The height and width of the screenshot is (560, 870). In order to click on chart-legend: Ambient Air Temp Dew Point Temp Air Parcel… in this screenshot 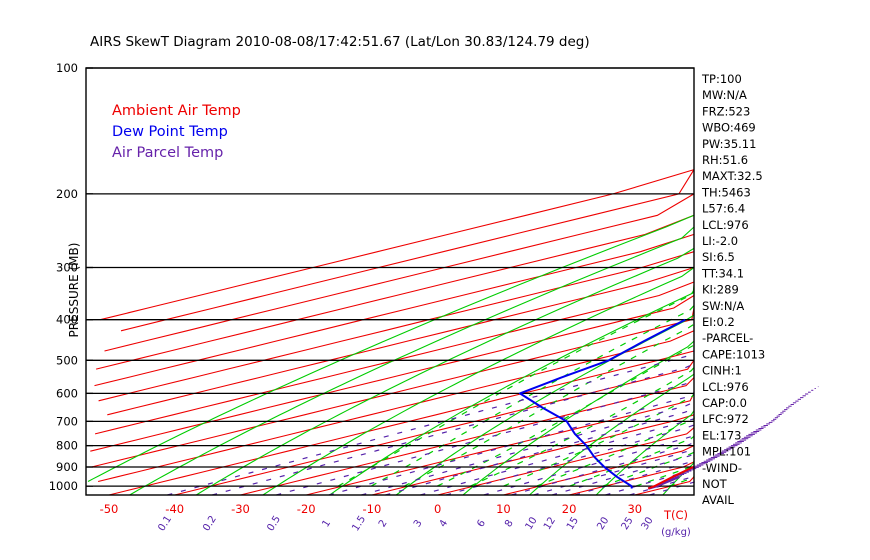, I will do `click(176, 132)`.